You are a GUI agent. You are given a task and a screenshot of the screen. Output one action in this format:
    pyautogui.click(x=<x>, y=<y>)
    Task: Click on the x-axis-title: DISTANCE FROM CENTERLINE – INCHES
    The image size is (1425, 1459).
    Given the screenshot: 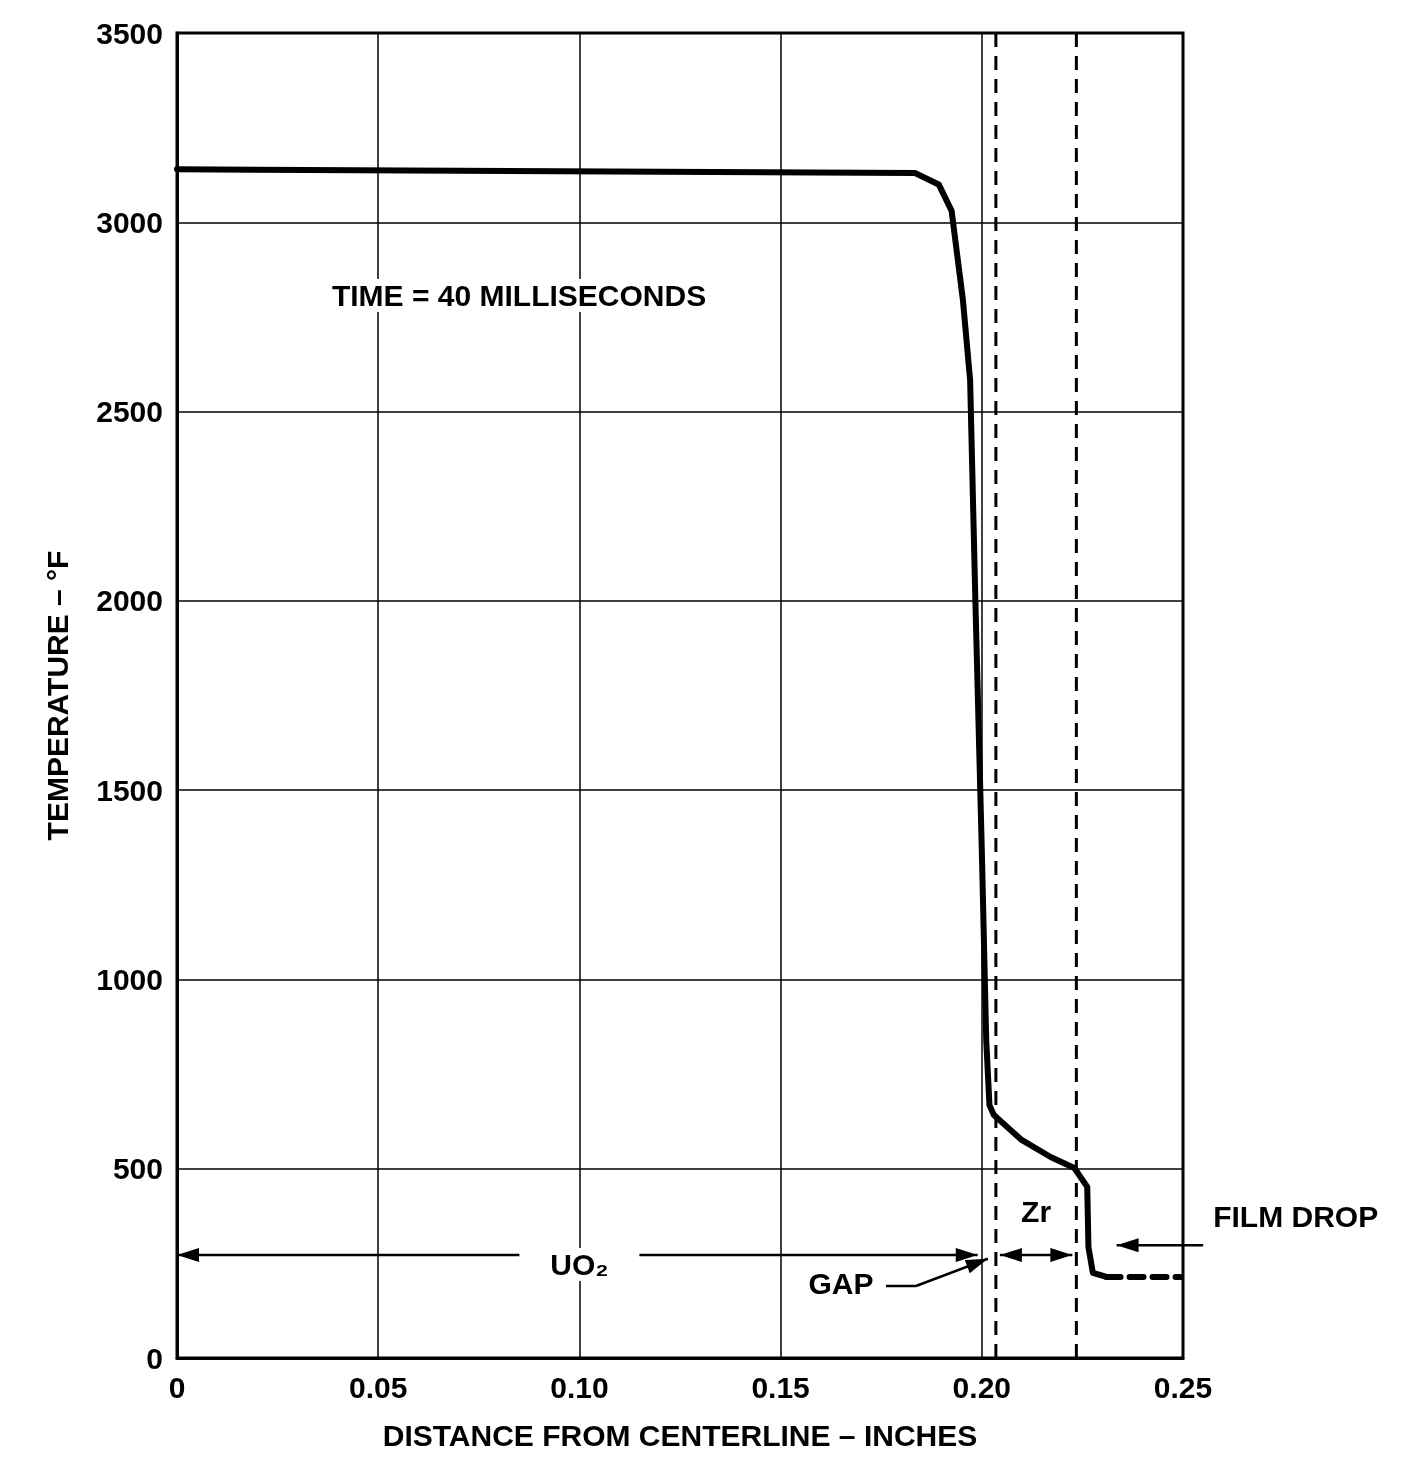 What is the action you would take?
    pyautogui.click(x=680, y=1435)
    